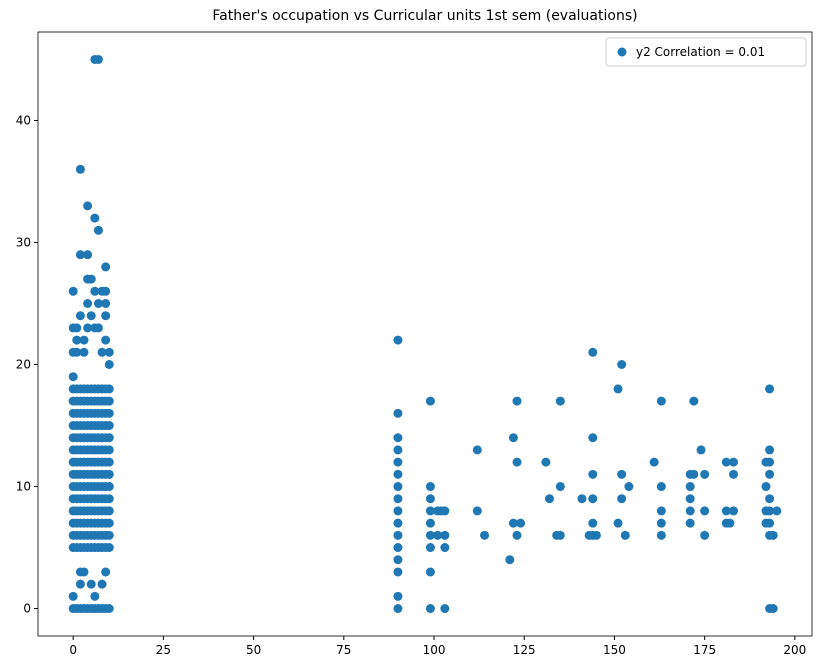 Image resolution: width=822 pixels, height=672 pixels. Describe the element at coordinates (434, 650) in the screenshot. I see `x-tick-label: 100` at that location.